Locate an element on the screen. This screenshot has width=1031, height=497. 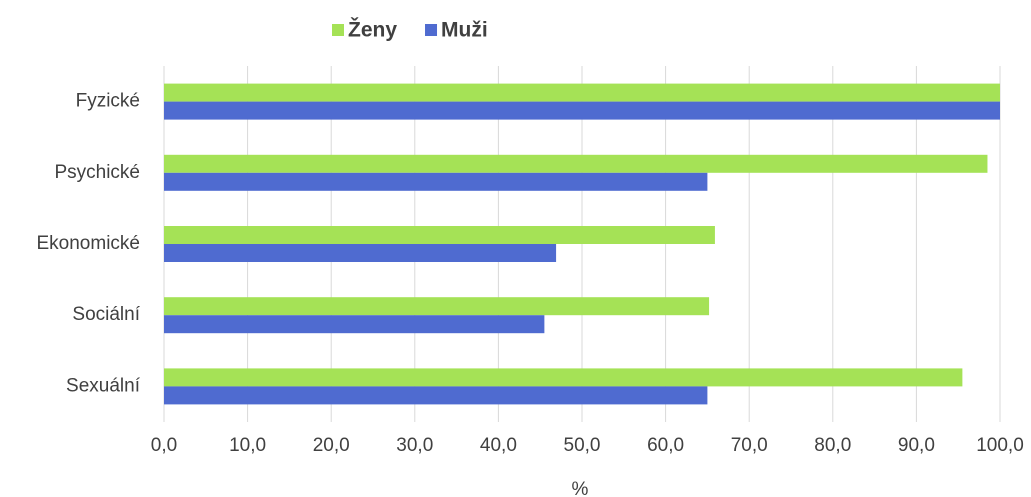
y-tick-label: Psychické is located at coordinates (97, 172).